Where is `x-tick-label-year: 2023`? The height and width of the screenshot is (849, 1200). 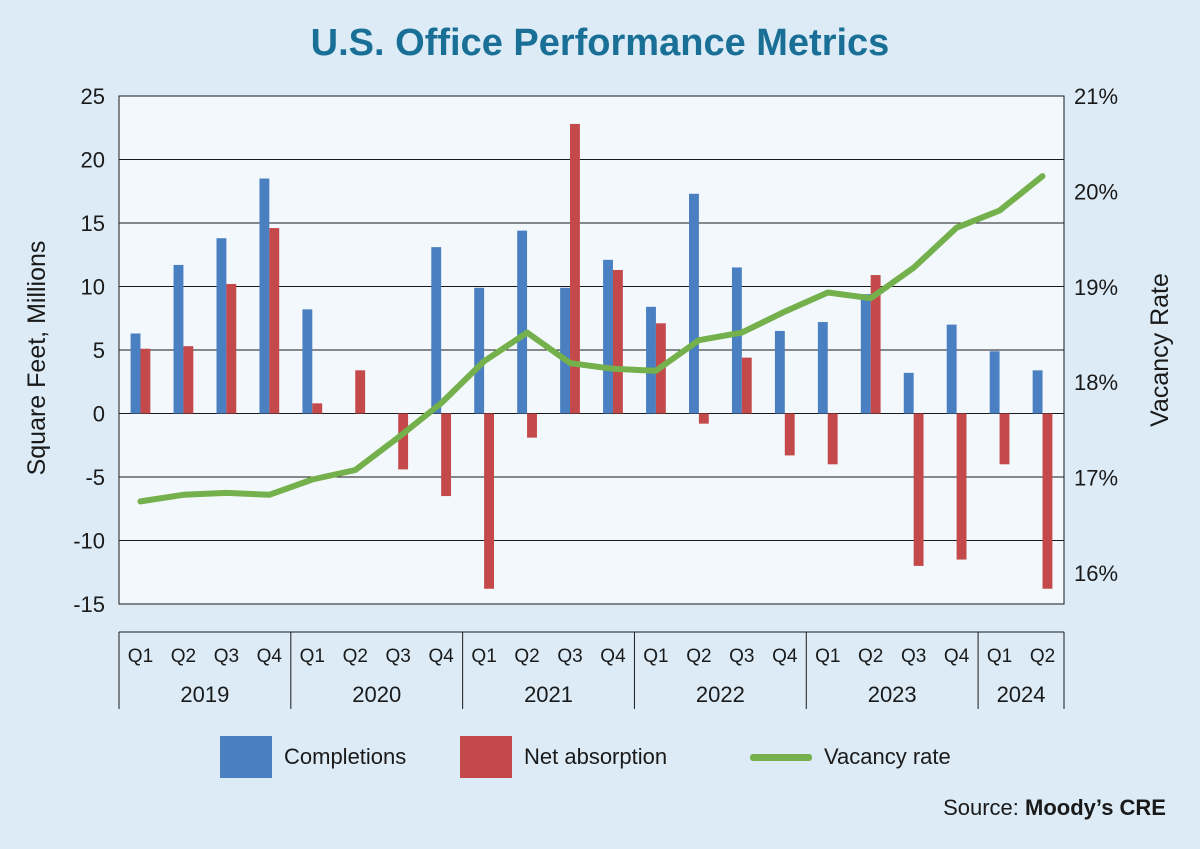
x-tick-label-year: 2023 is located at coordinates (892, 694).